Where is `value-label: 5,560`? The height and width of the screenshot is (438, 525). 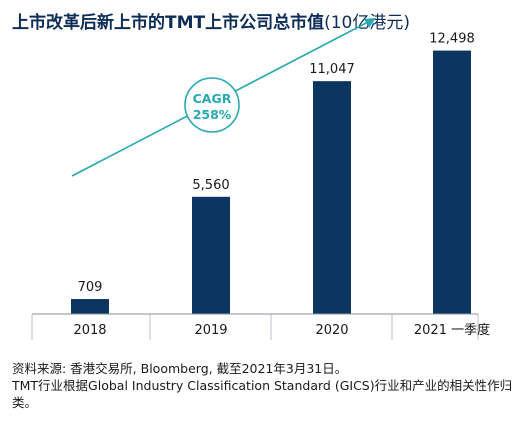 value-label: 5,560 is located at coordinates (210, 185).